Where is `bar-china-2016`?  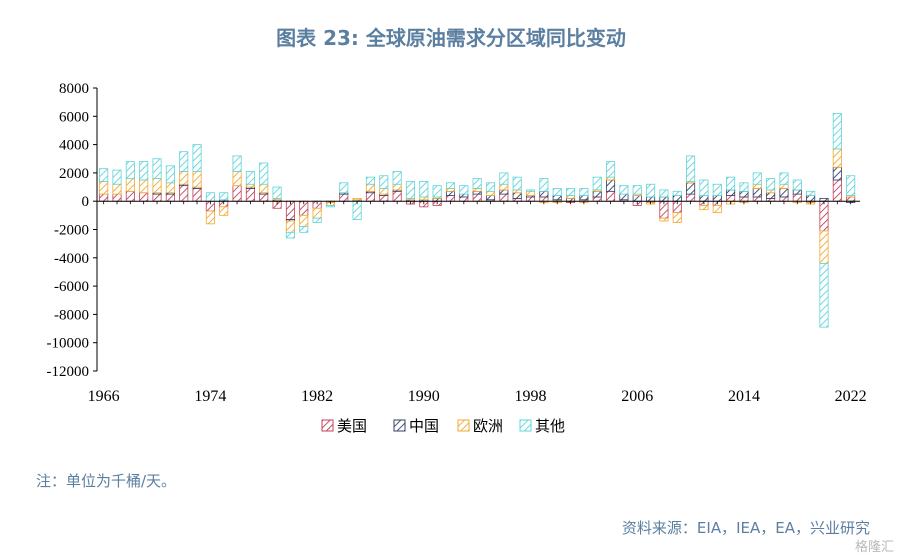
bar-china-2016 is located at coordinates (771, 195).